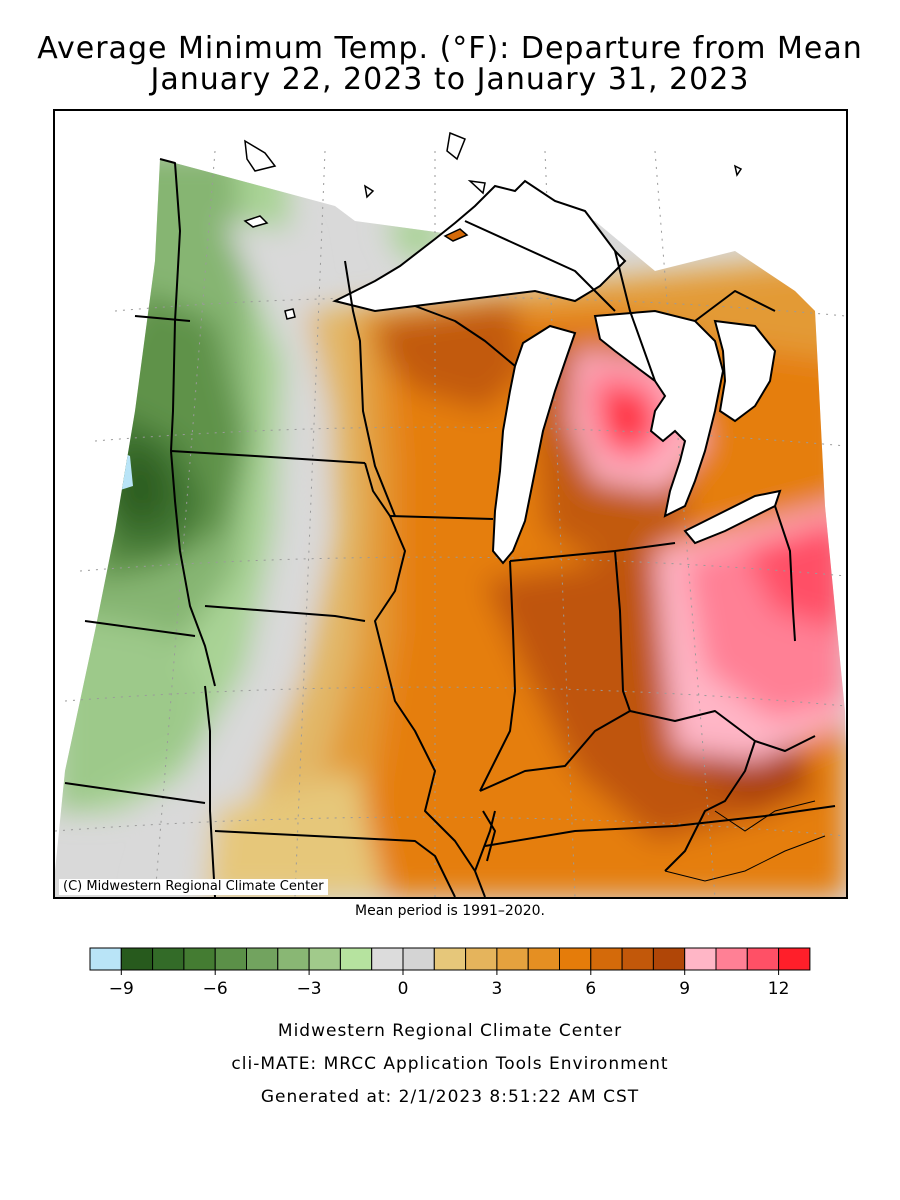 The image size is (900, 1200). What do you see at coordinates (450, 1097) in the screenshot?
I see `footer-generated-time: Generated at: 2/1/2023 8:51:22 AM CST` at bounding box center [450, 1097].